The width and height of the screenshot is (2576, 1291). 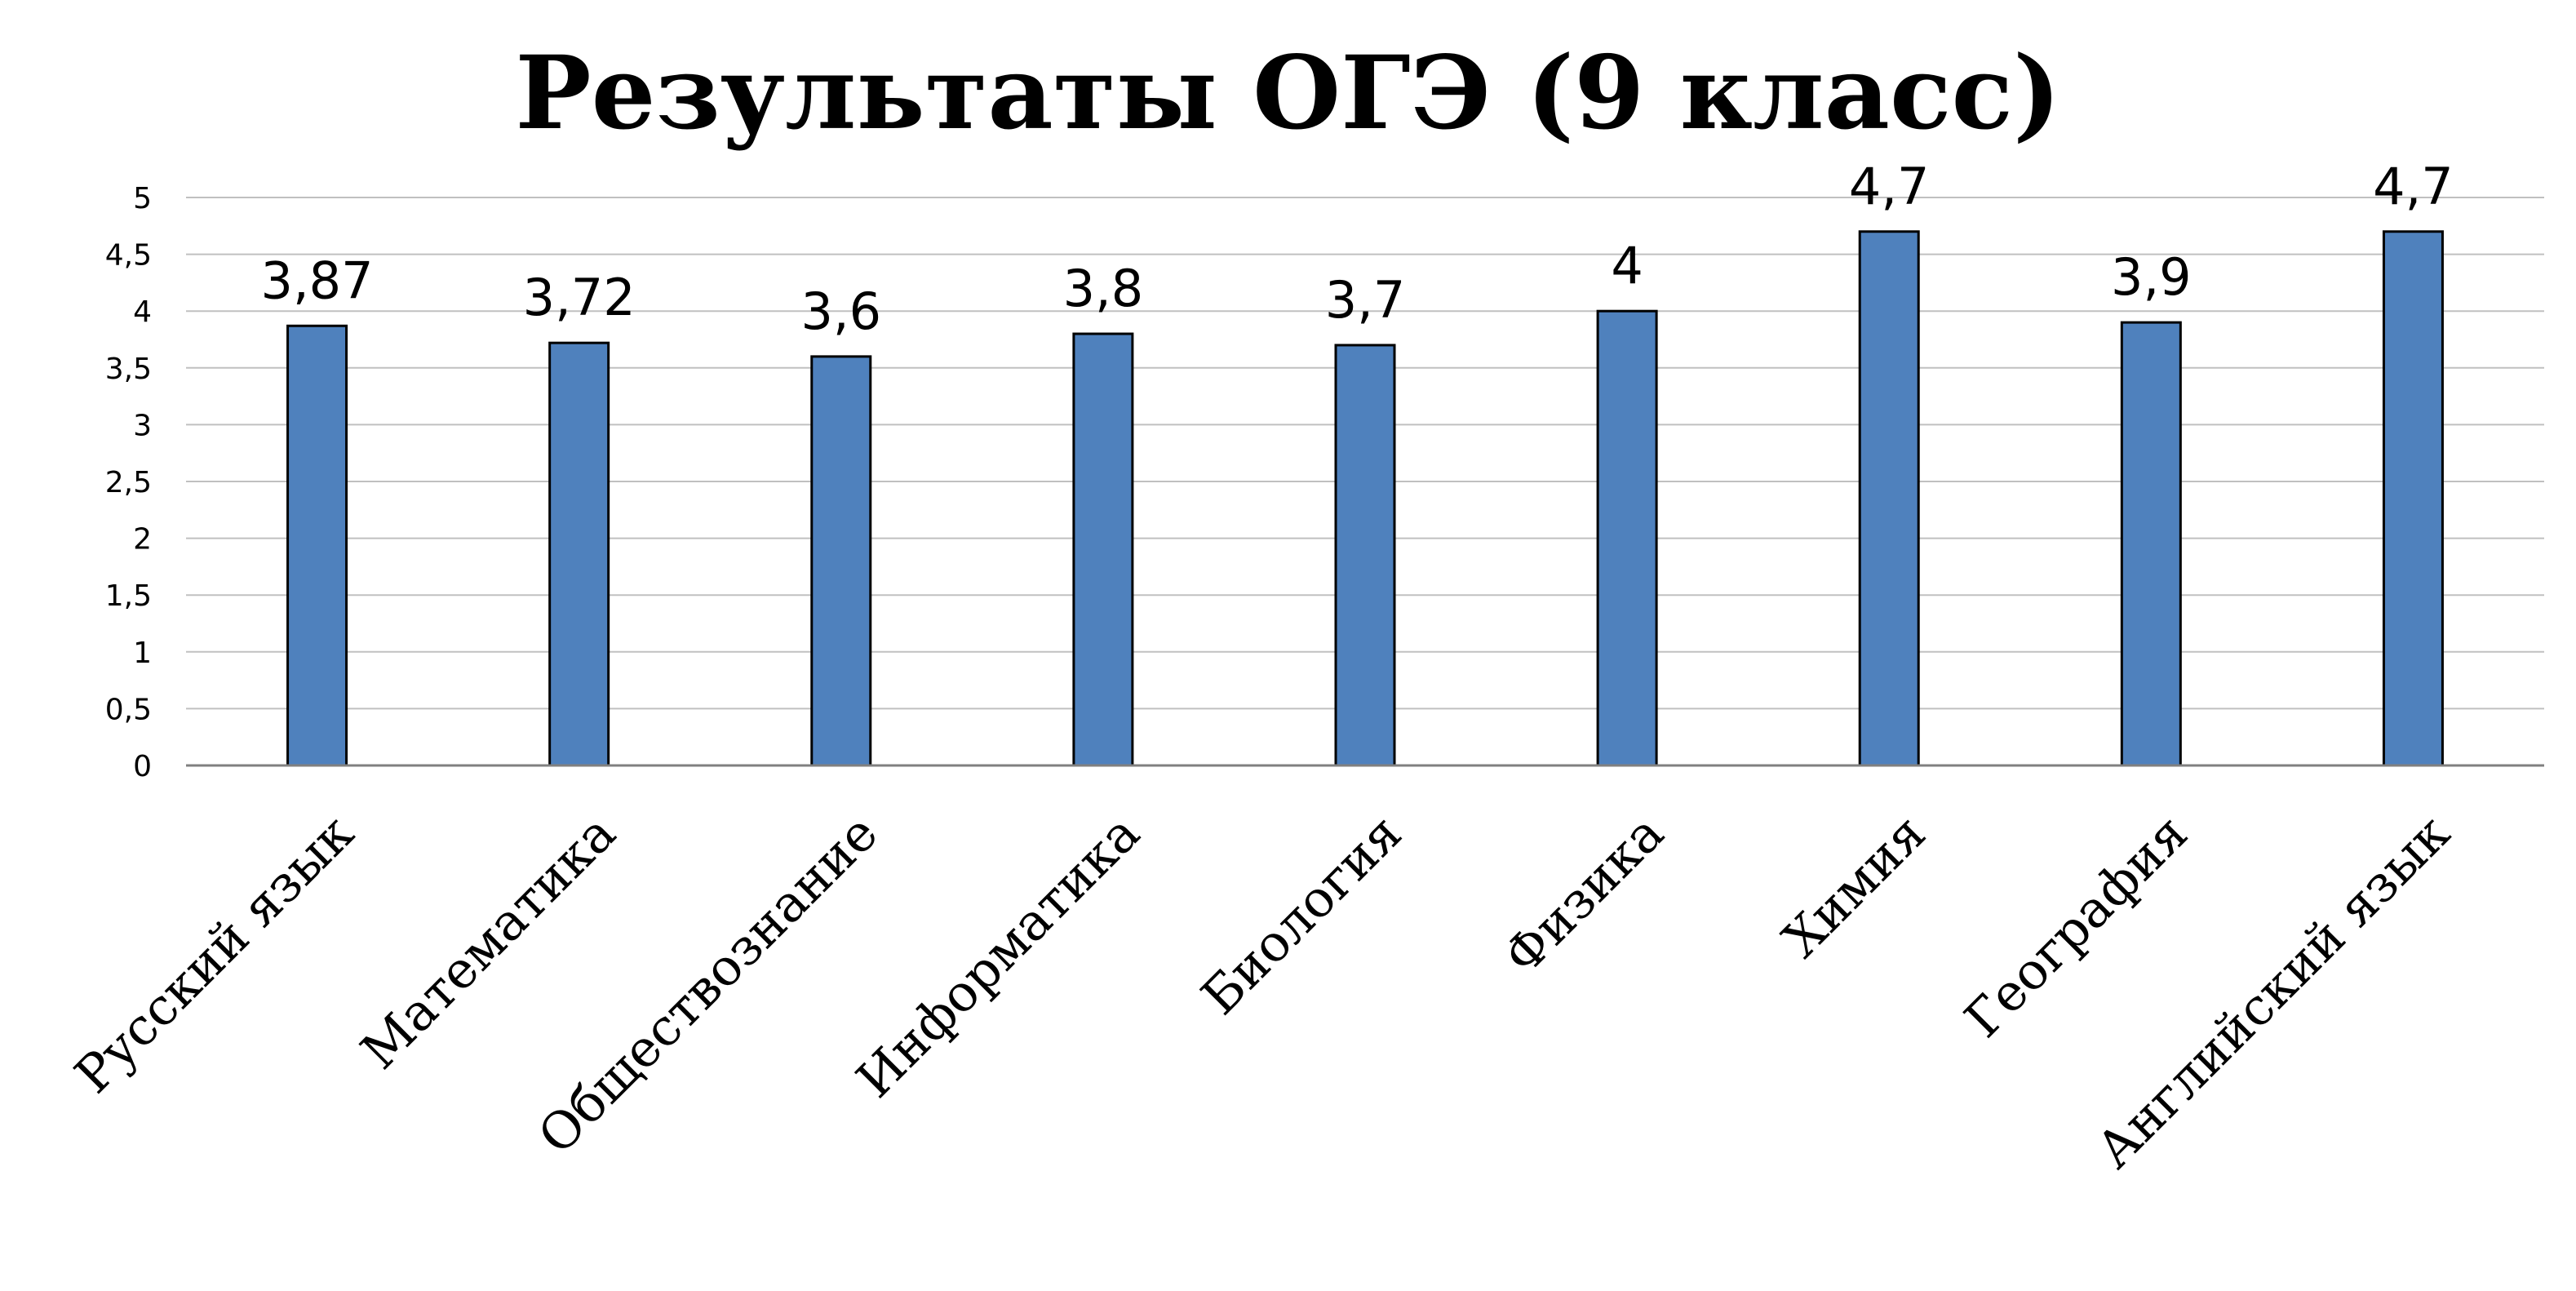 I want to click on y-tick-label: 3,5, so click(x=128, y=369).